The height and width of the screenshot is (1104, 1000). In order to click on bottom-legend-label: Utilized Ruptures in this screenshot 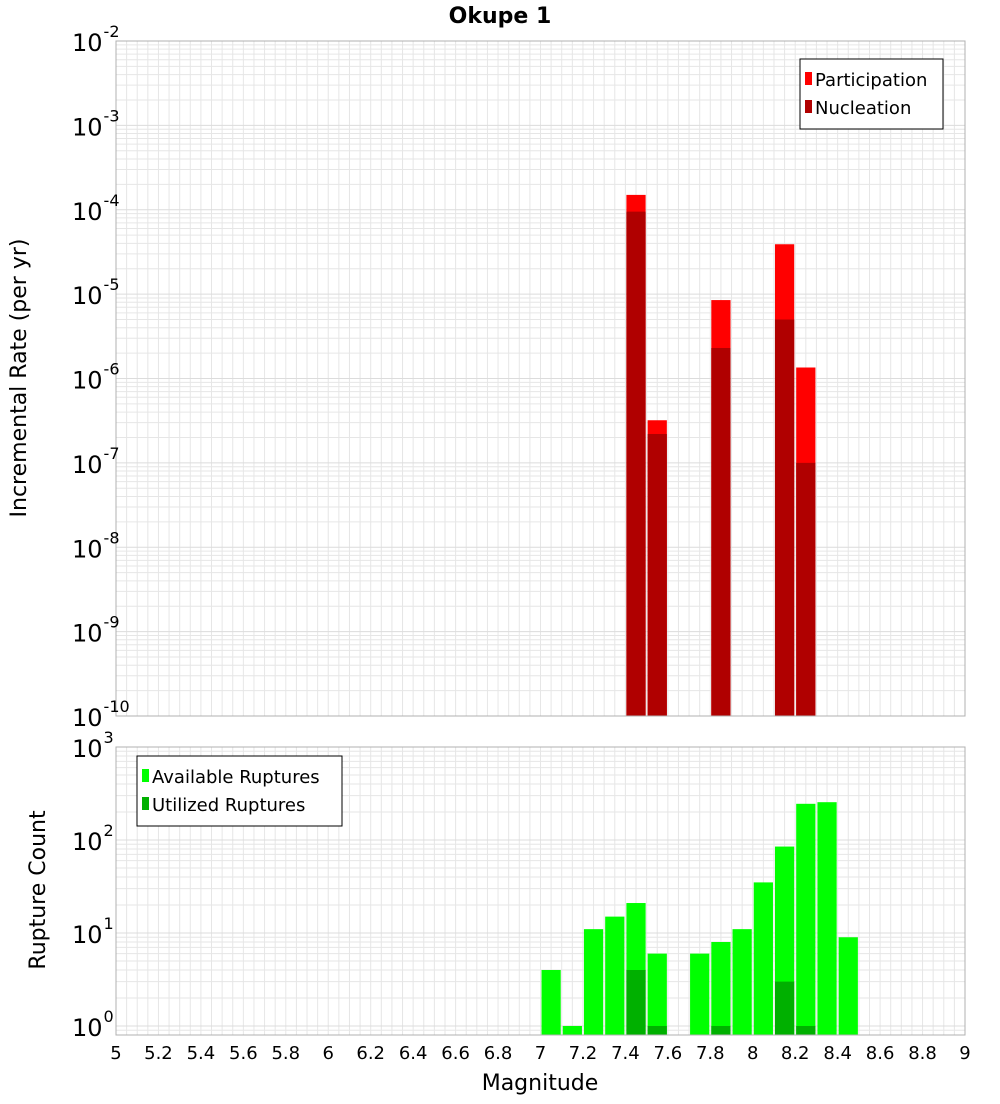, I will do `click(228, 805)`.